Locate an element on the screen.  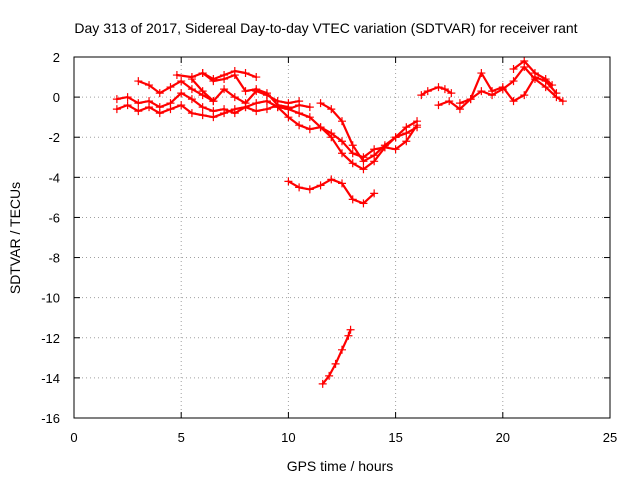
x-tick-label: 20 is located at coordinates (503, 437).